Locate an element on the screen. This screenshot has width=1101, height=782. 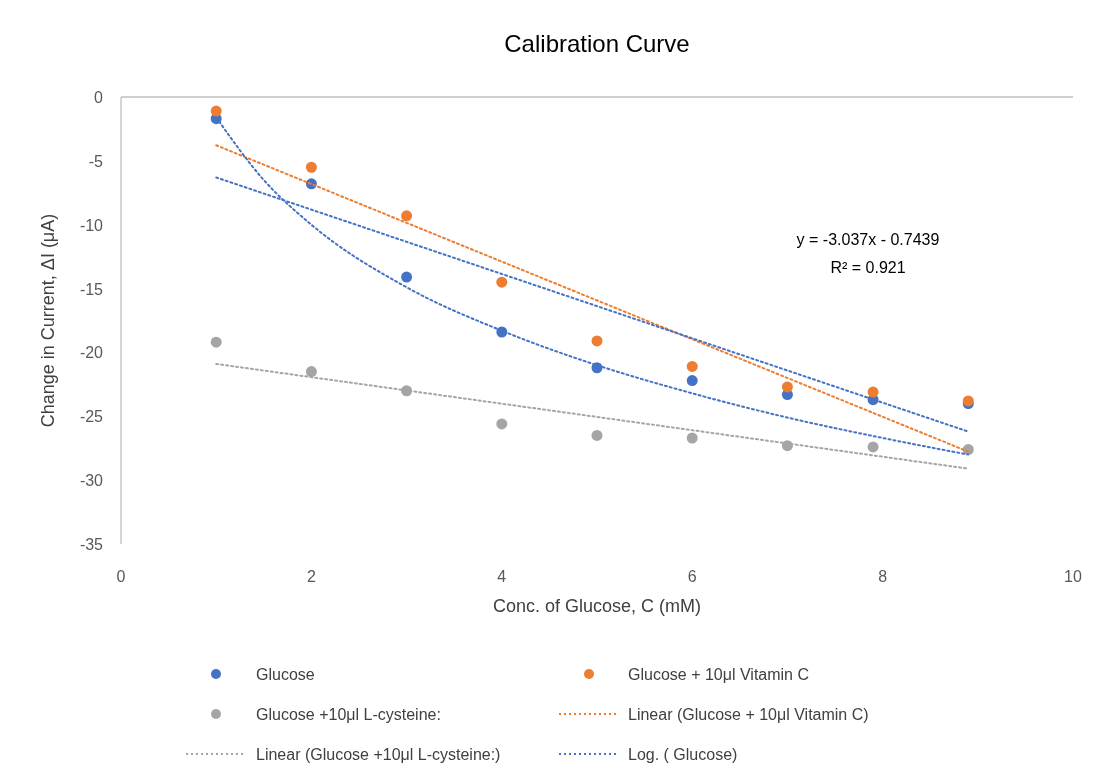
y-tick-label: -20 is located at coordinates (91, 353).